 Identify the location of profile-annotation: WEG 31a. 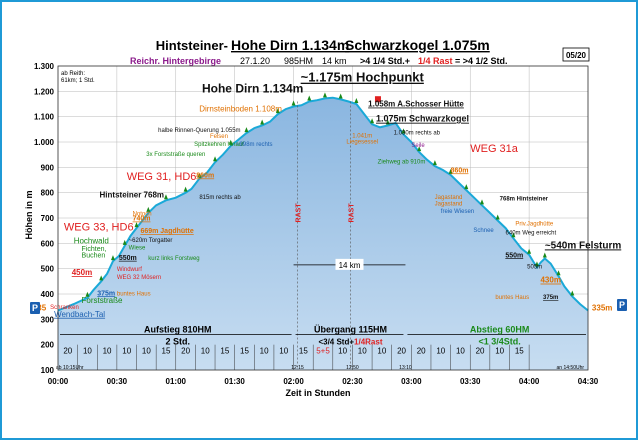
(494, 149).